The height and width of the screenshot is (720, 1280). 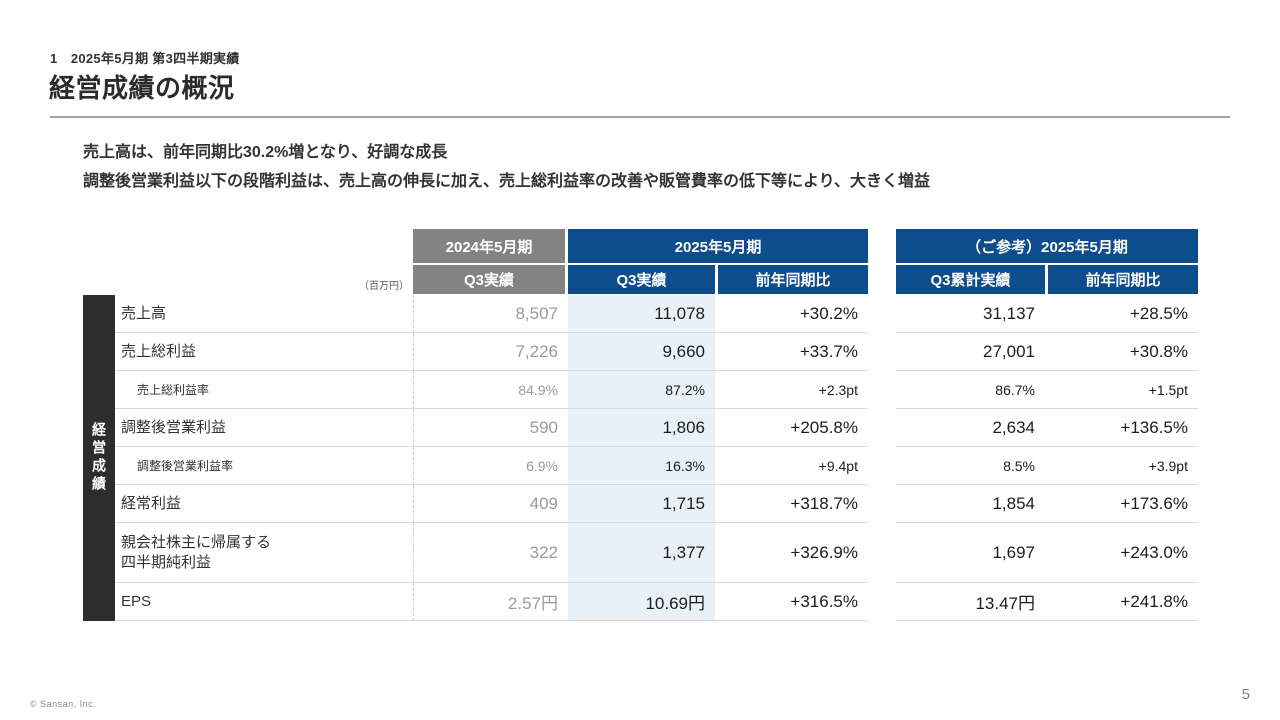 What do you see at coordinates (970, 504) in the screenshot?
I see `value-cum-q3: 1,854` at bounding box center [970, 504].